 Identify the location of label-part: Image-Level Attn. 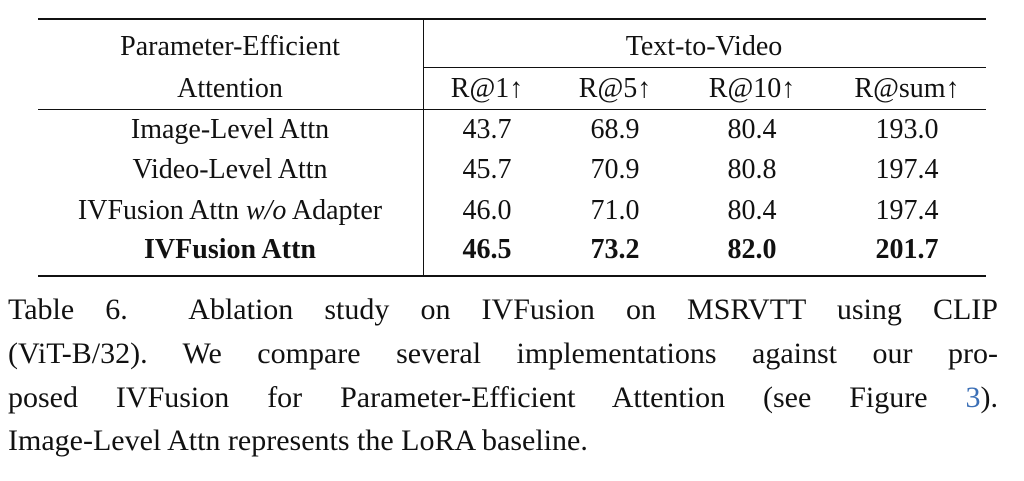
(230, 129).